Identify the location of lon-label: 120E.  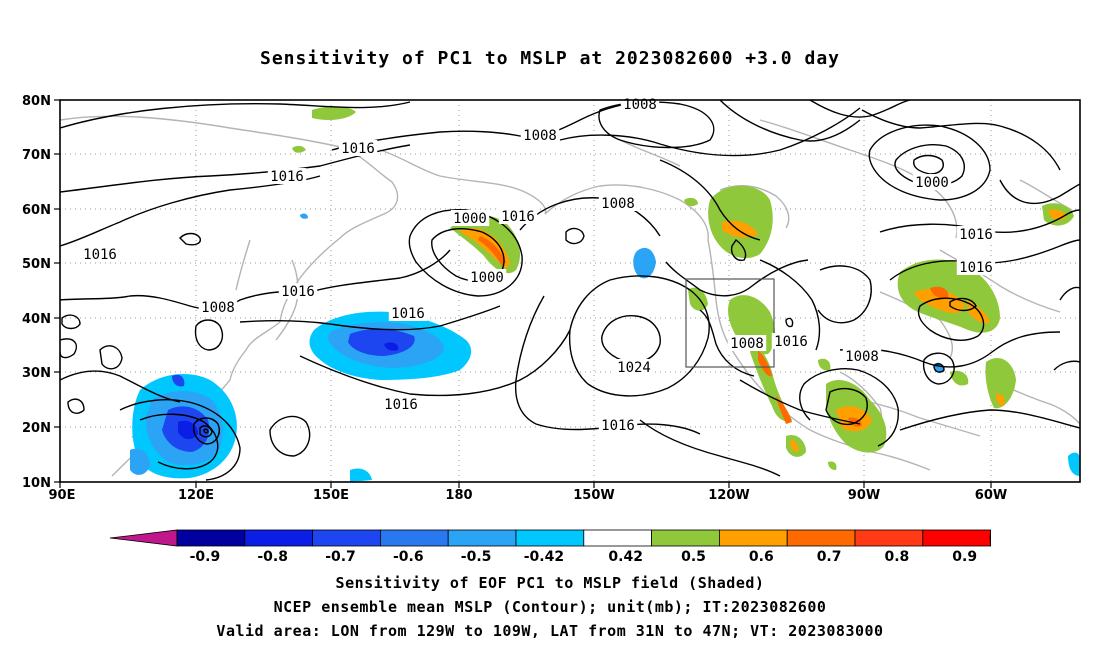
(196, 495).